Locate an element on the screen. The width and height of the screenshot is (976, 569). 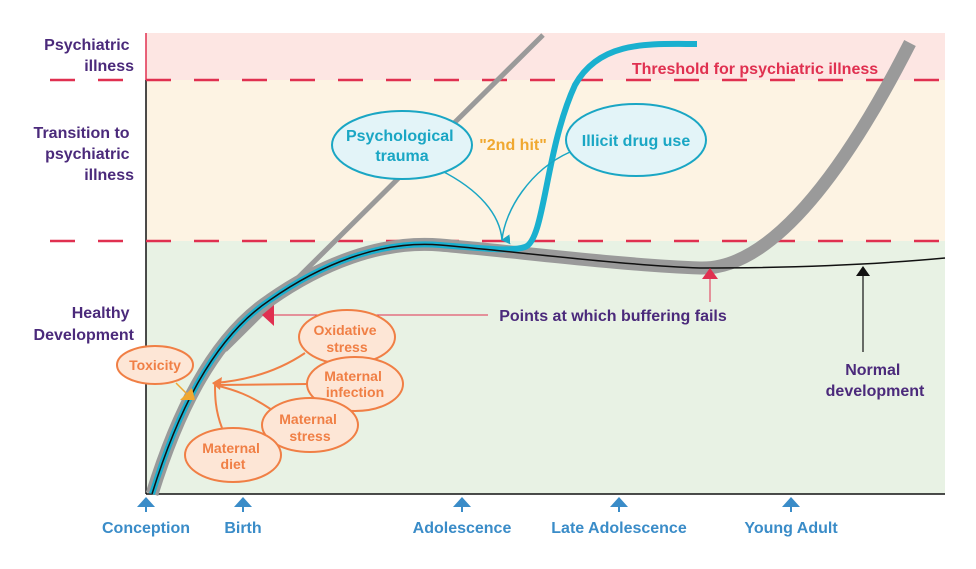
buffering-arrow-early is located at coordinates (268, 315).